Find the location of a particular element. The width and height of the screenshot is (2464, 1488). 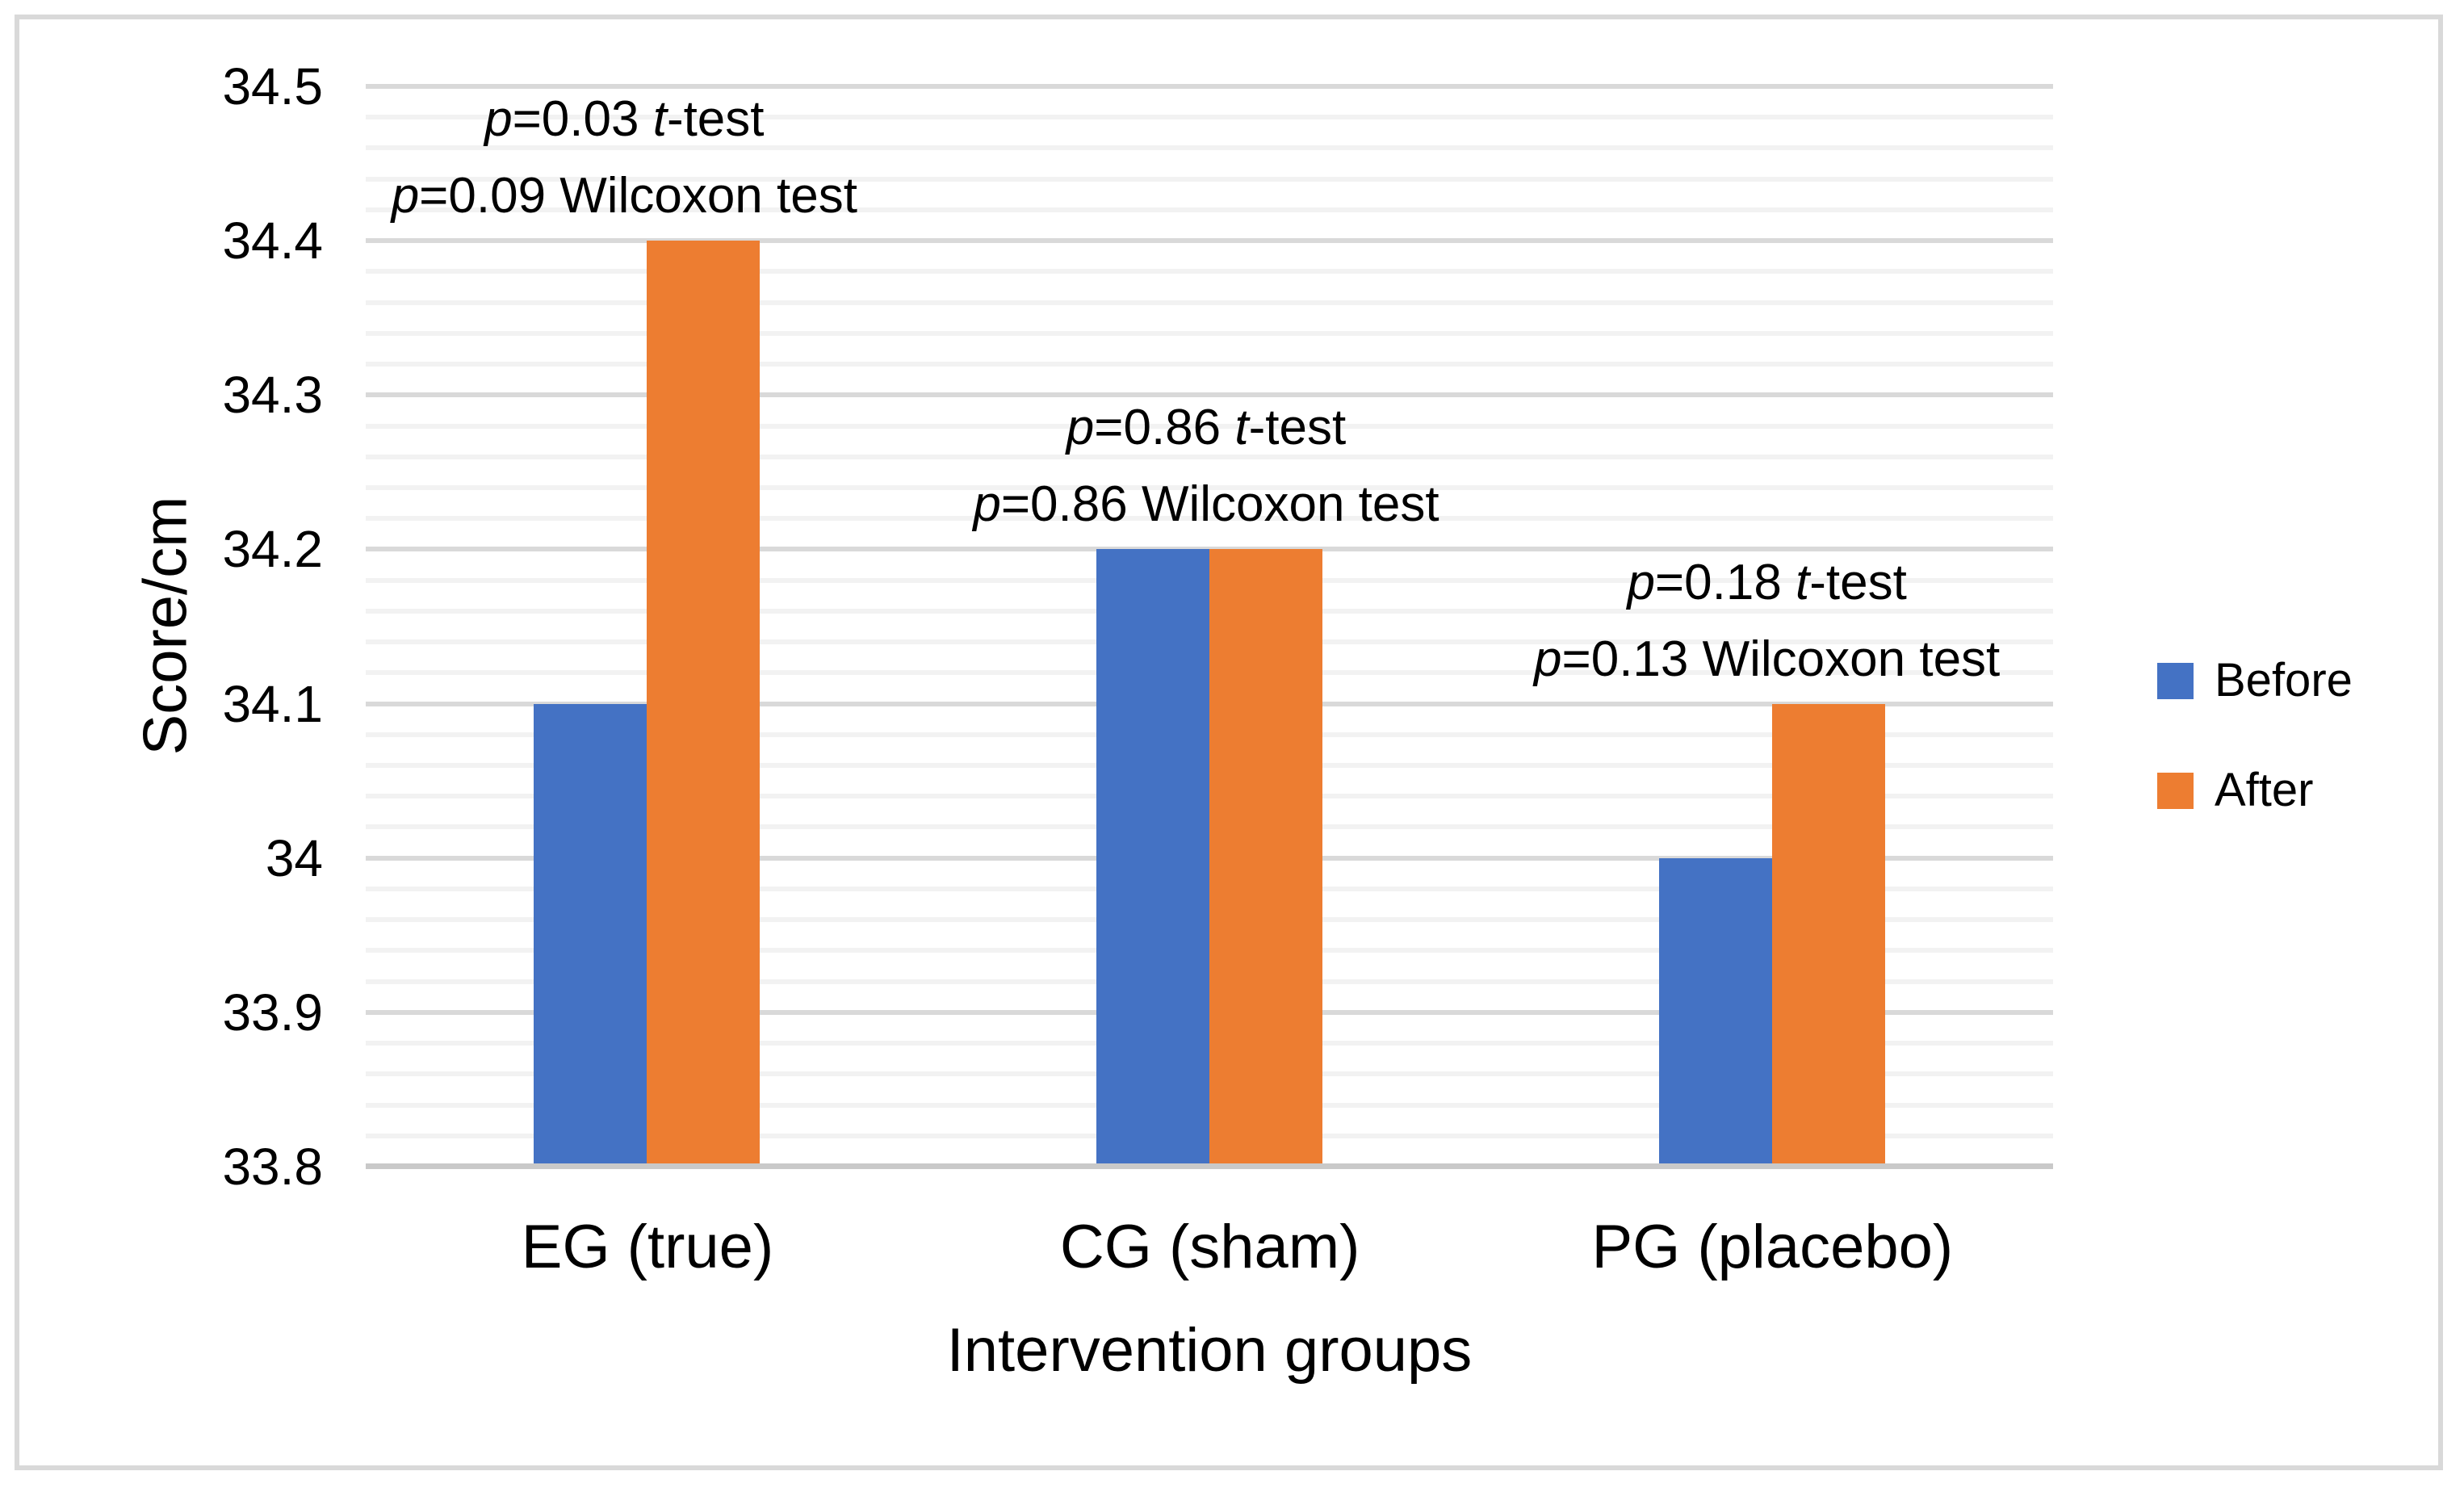

y-tick-label: 34.4 is located at coordinates (272, 241).